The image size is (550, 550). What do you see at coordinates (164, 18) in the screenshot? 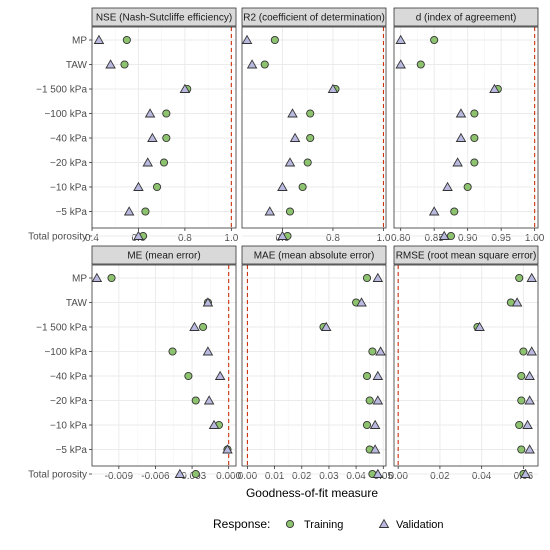
I see `panel-title: NSE (Nash-Sutcliffe efficiency)` at bounding box center [164, 18].